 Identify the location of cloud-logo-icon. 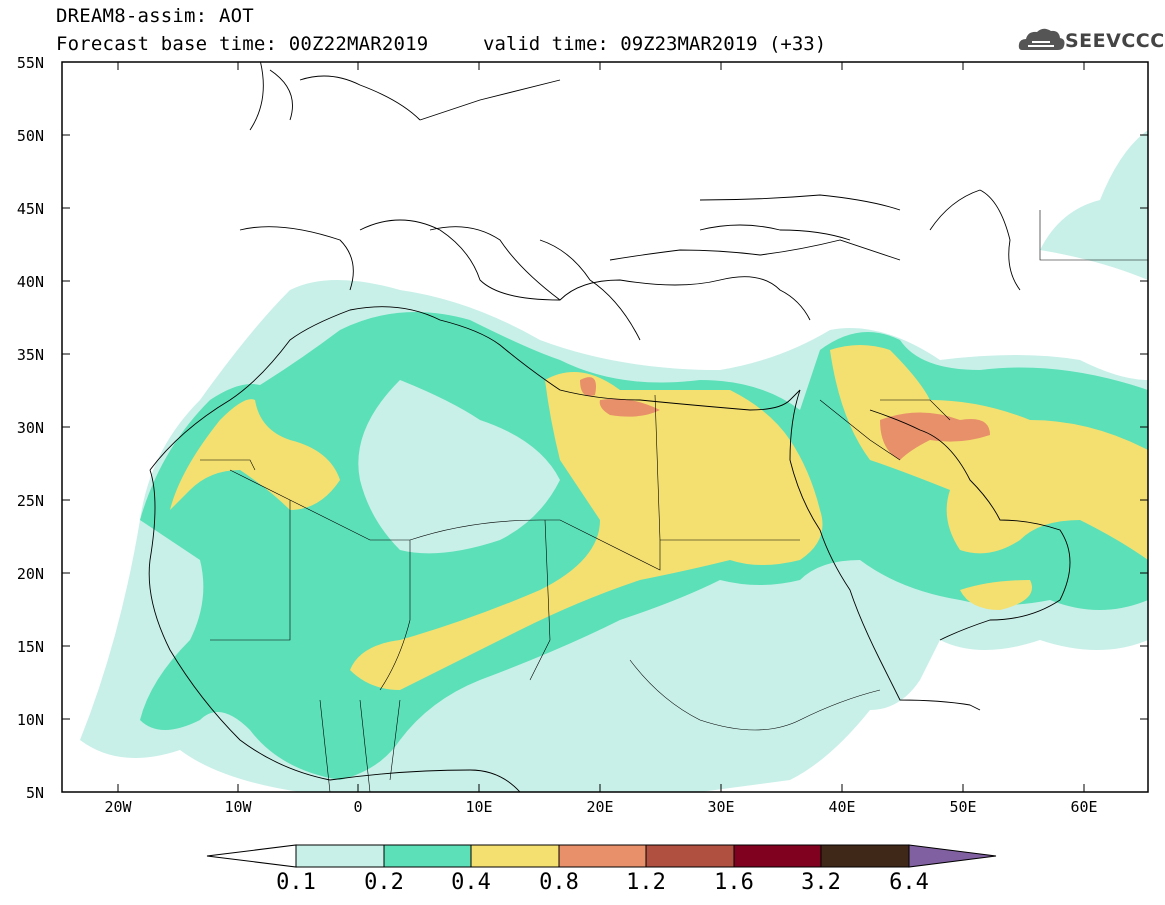
(1041, 39).